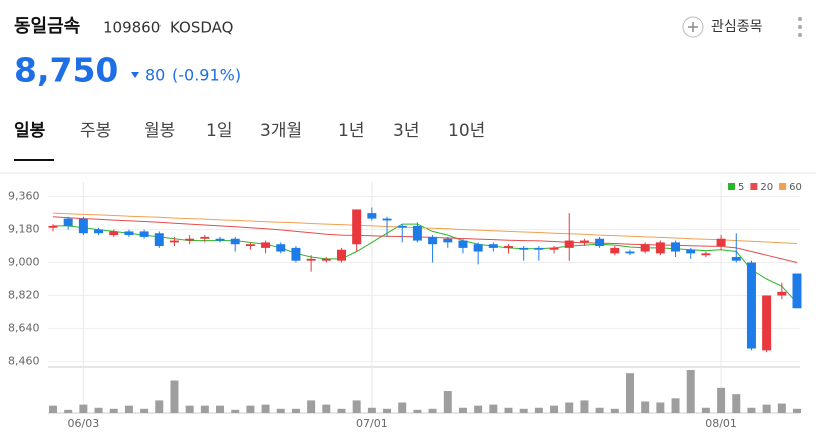 This screenshot has width=816, height=441. What do you see at coordinates (219, 131) in the screenshot?
I see `tab: 1일` at bounding box center [219, 131].